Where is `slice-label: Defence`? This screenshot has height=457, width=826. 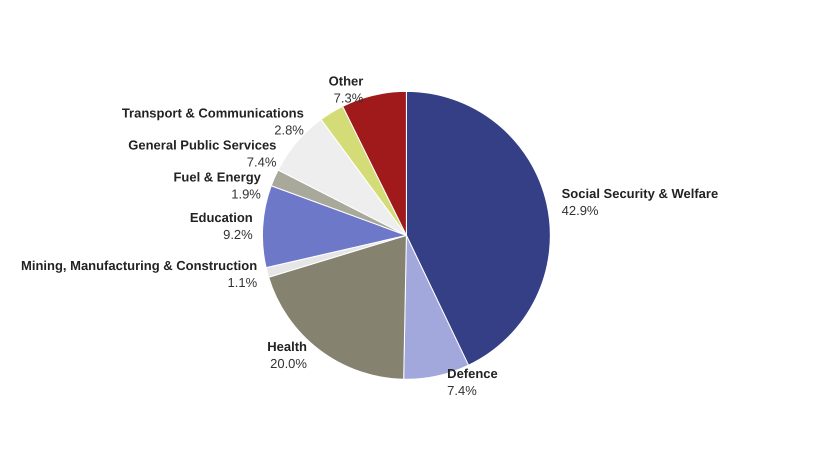 slice-label: Defence is located at coordinates (472, 373).